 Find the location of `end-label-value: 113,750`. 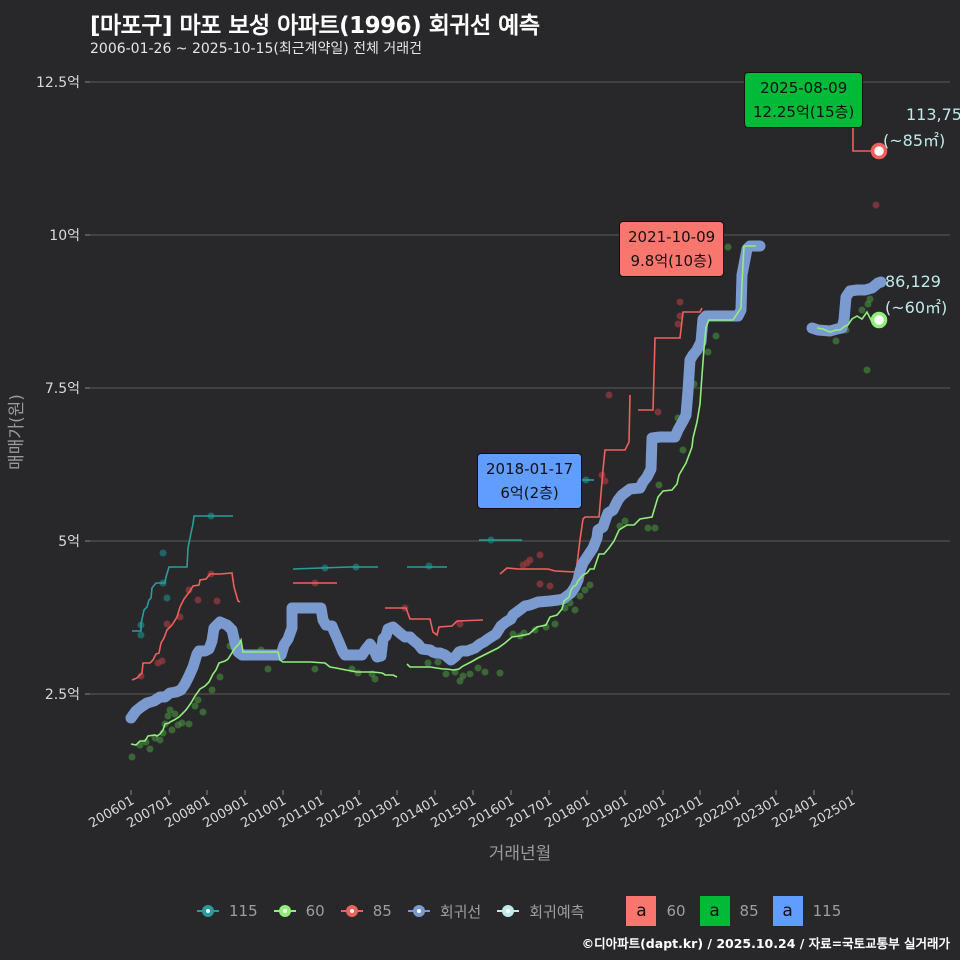

end-label-value: 113,750 is located at coordinates (933, 114).